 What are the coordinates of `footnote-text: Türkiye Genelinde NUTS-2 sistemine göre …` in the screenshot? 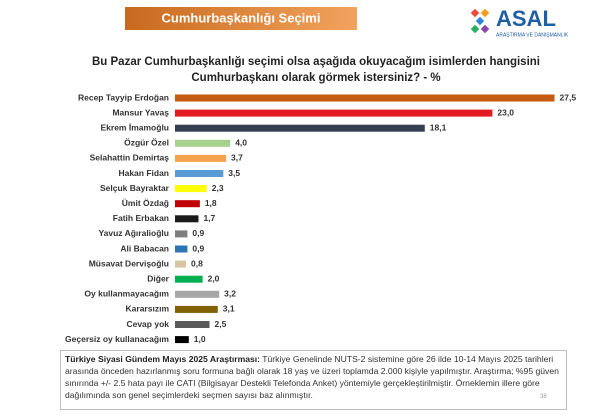 It's located at (312, 377).